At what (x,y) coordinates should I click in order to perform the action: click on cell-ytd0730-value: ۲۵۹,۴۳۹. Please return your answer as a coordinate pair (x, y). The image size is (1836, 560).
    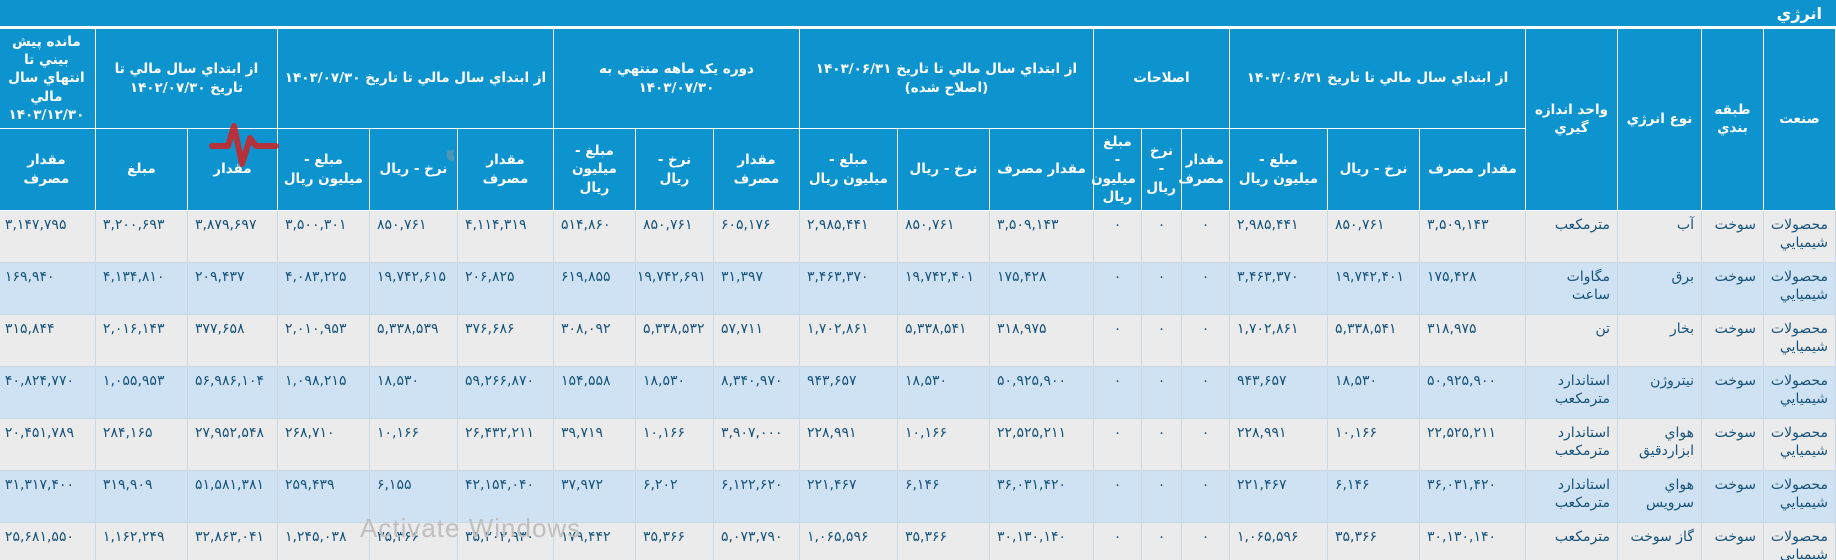
    Looking at the image, I should click on (323, 496).